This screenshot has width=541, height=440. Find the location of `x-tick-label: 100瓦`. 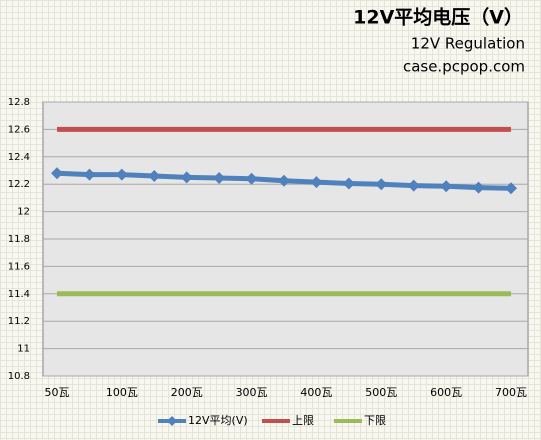

x-tick-label: 100瓦 is located at coordinates (122, 392).